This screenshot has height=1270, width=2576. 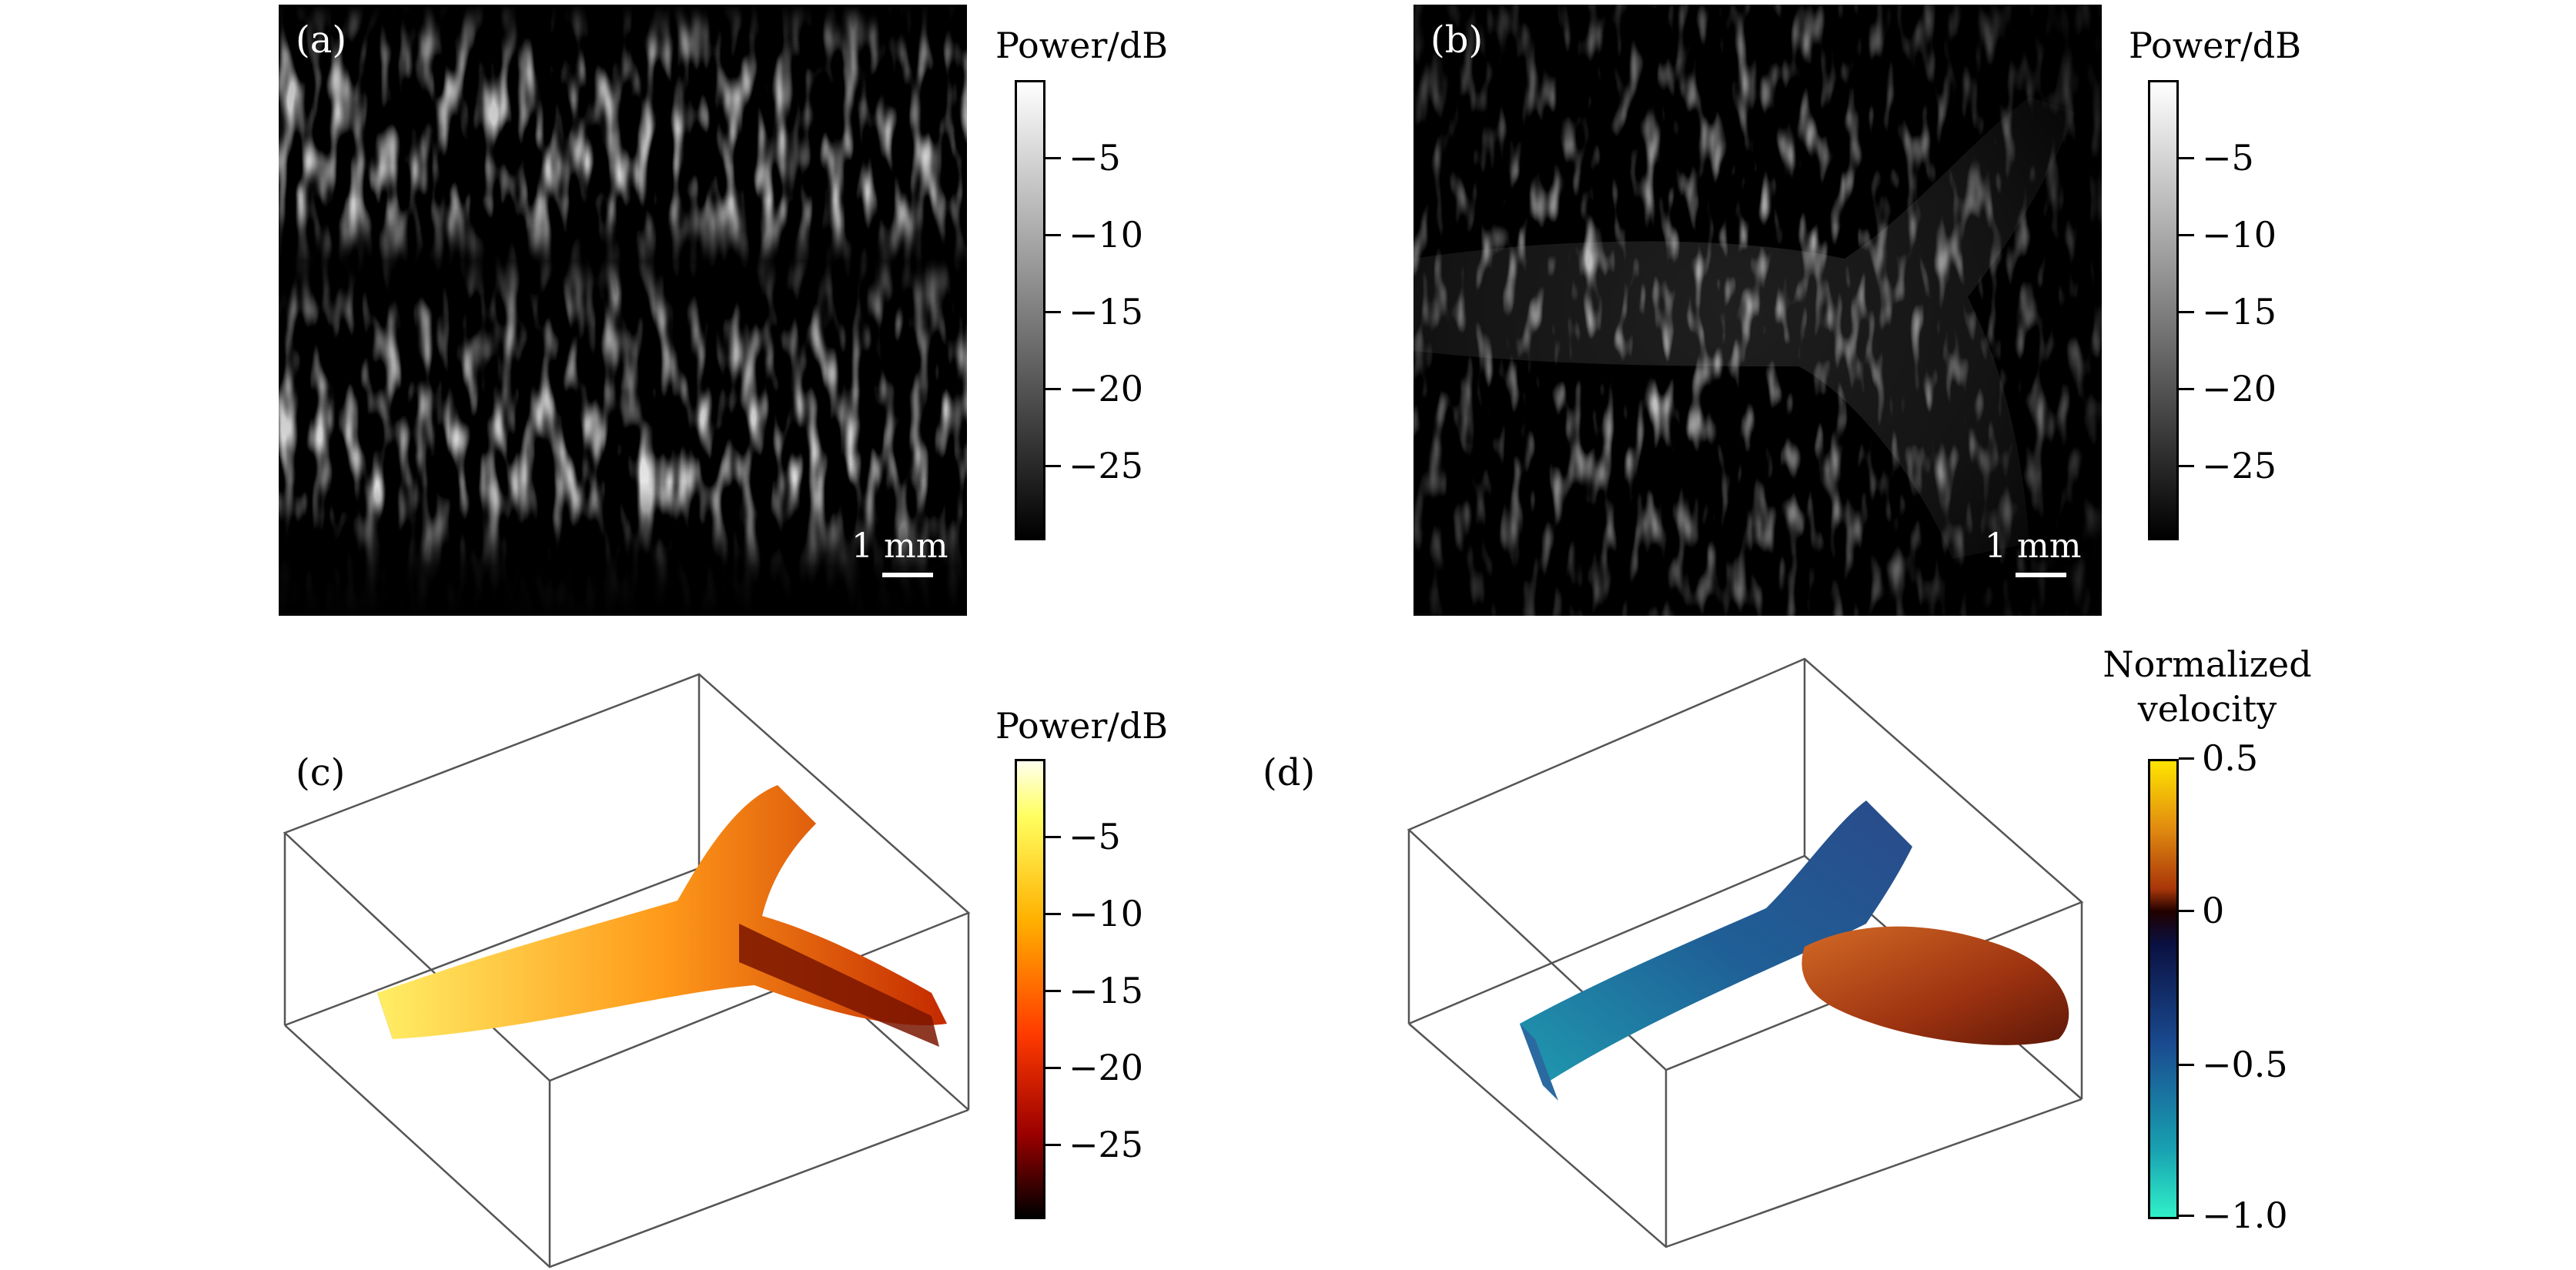 I want to click on colorbar-c-tick: −15, so click(x=1095, y=990).